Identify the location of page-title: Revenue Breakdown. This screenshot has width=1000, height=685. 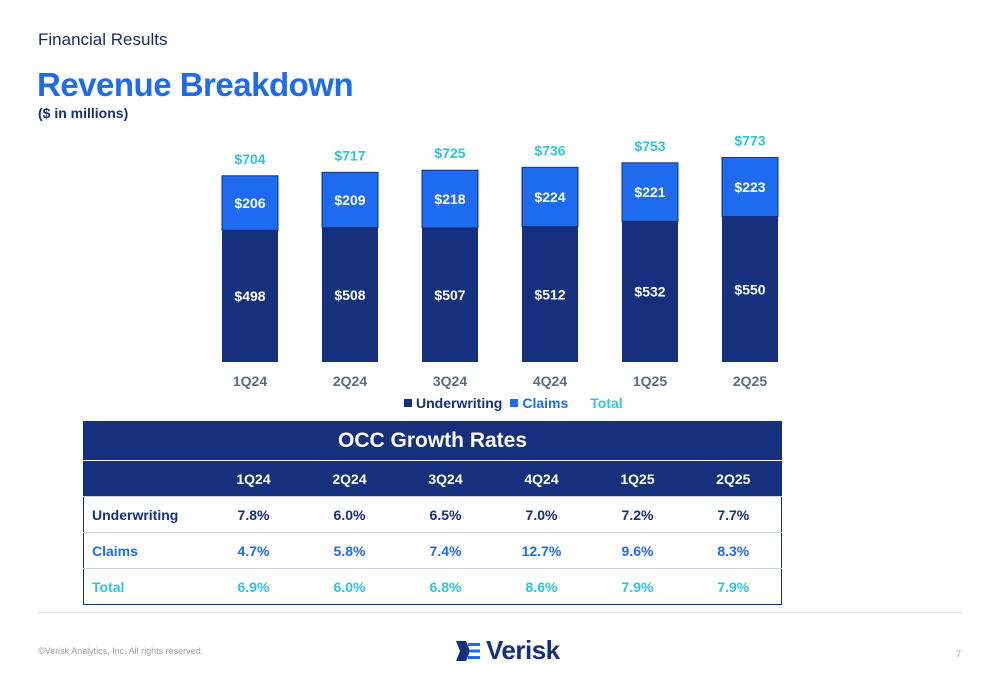
(195, 84).